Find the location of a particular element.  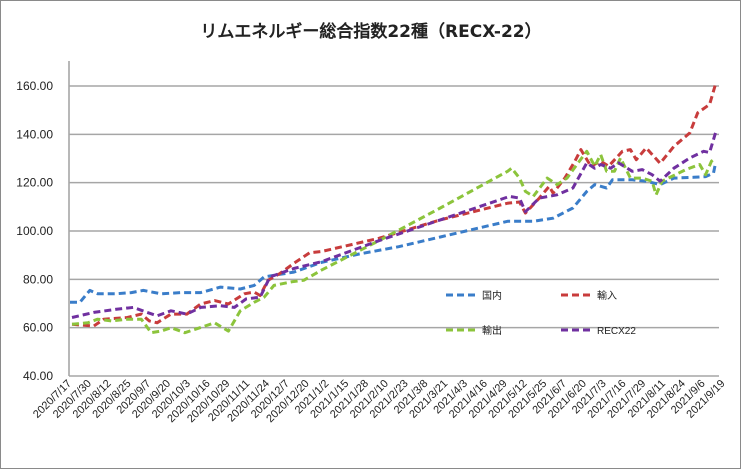

legend-label: 輸入 is located at coordinates (607, 295).